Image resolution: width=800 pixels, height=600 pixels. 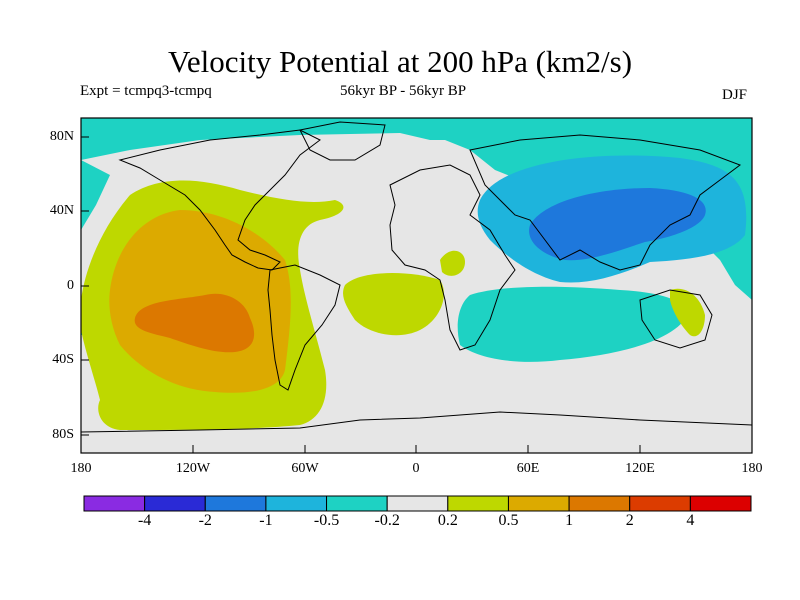 What do you see at coordinates (690, 520) in the screenshot?
I see `colorbar-label: 4` at bounding box center [690, 520].